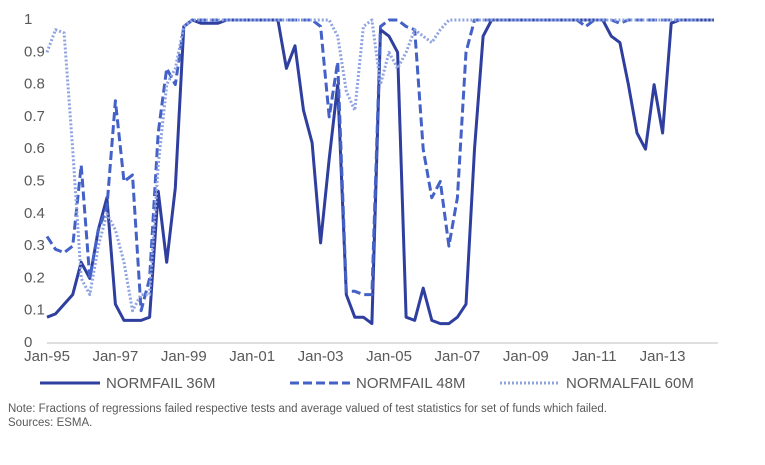 The width and height of the screenshot is (765, 465). I want to click on x-tick-label: Jan-97, so click(115, 356).